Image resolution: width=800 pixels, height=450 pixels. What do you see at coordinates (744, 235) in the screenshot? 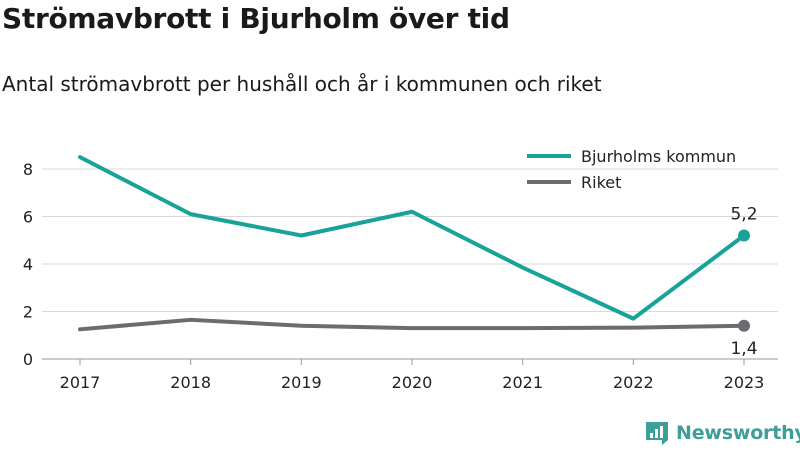
I see `end-point-kommun` at bounding box center [744, 235].